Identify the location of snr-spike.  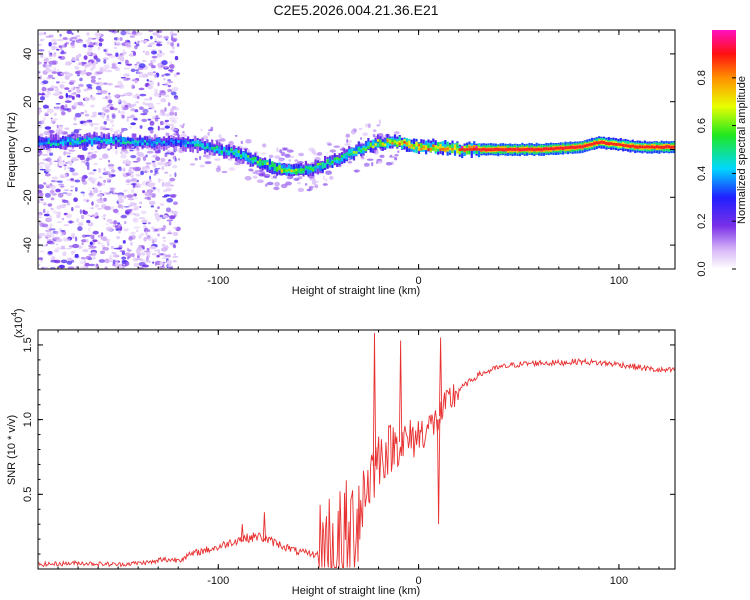
(242, 533).